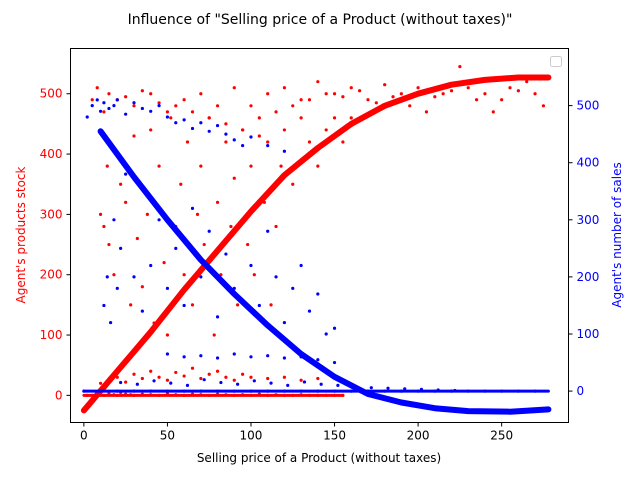 Image resolution: width=640 pixels, height=480 pixels. I want to click on x-tick-label: 200, so click(418, 436).